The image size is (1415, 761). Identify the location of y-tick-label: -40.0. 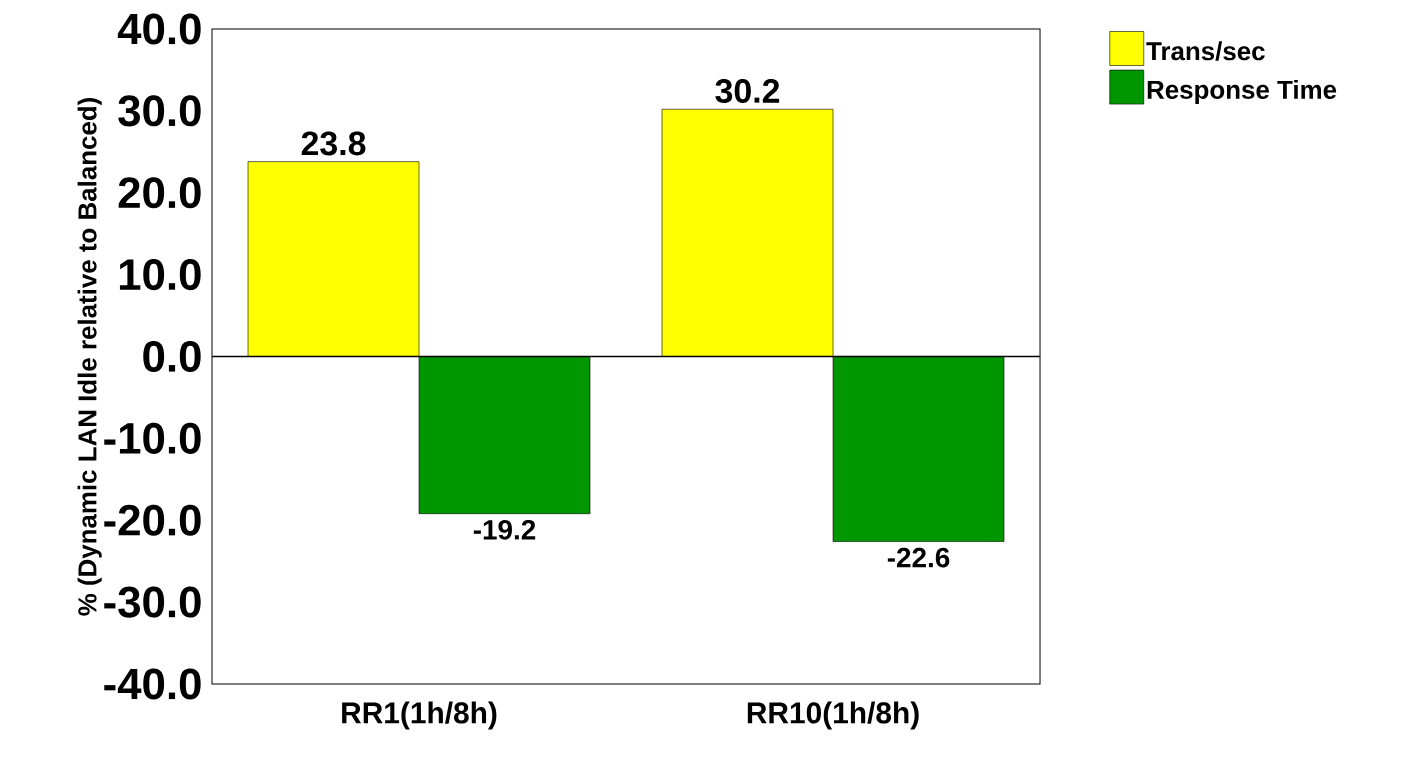
(152, 684).